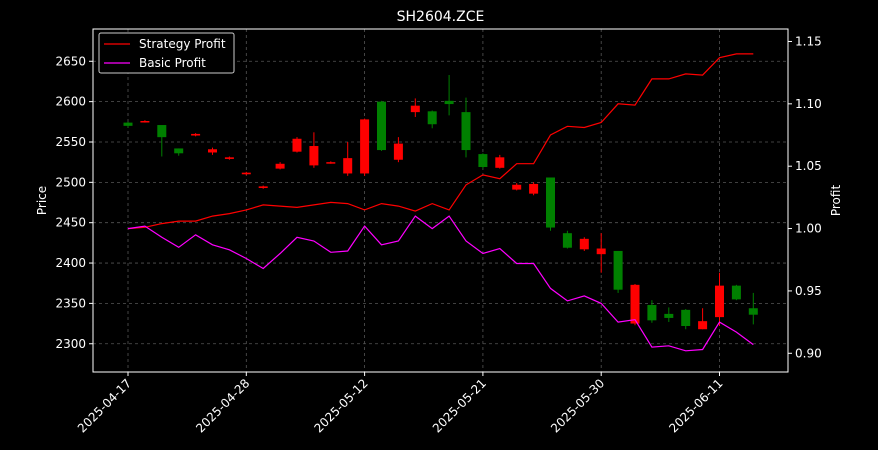 This screenshot has height=450, width=878. Describe the element at coordinates (70, 142) in the screenshot. I see `left-tick-label: 2550` at that location.